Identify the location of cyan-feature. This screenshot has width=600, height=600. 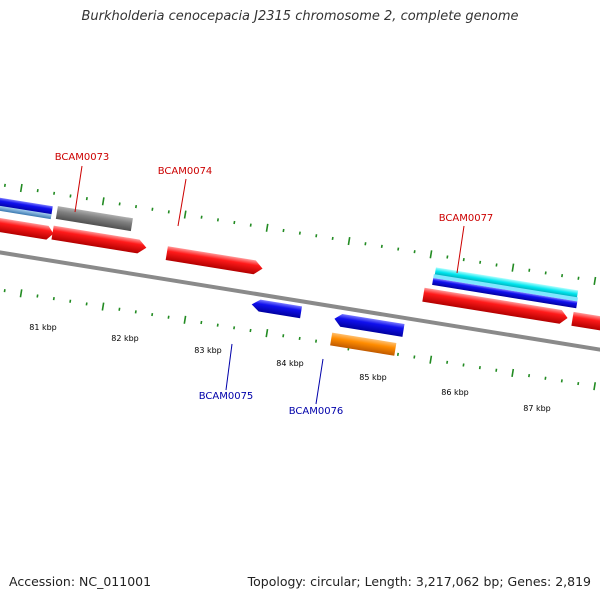
(506, 283).